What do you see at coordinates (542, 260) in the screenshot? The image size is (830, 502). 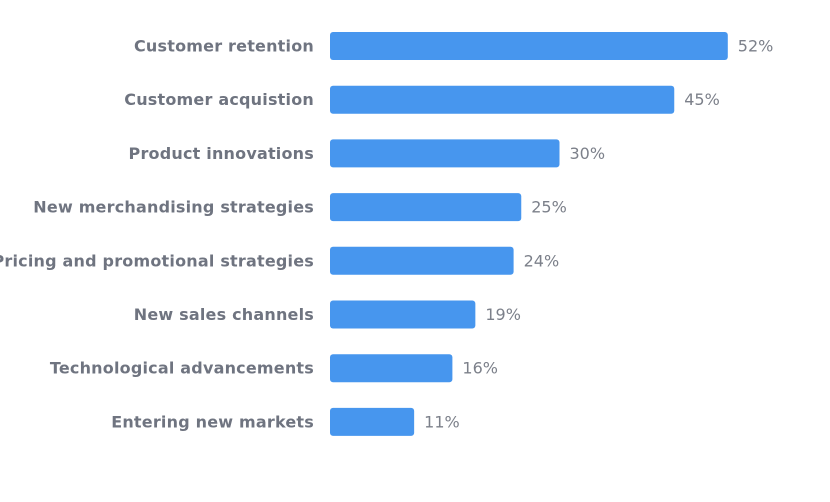 I see `value-label: 24%` at bounding box center [542, 260].